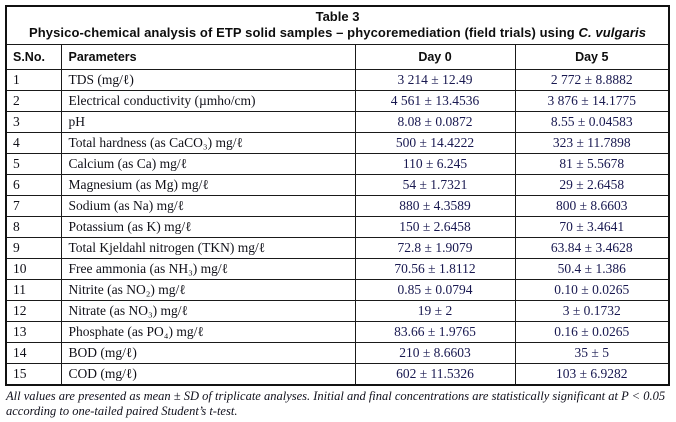 Image resolution: width=676 pixels, height=422 pixels. Describe the element at coordinates (592, 248) in the screenshot. I see `cell-day5-value: 63.84 ± 3.4628` at that location.